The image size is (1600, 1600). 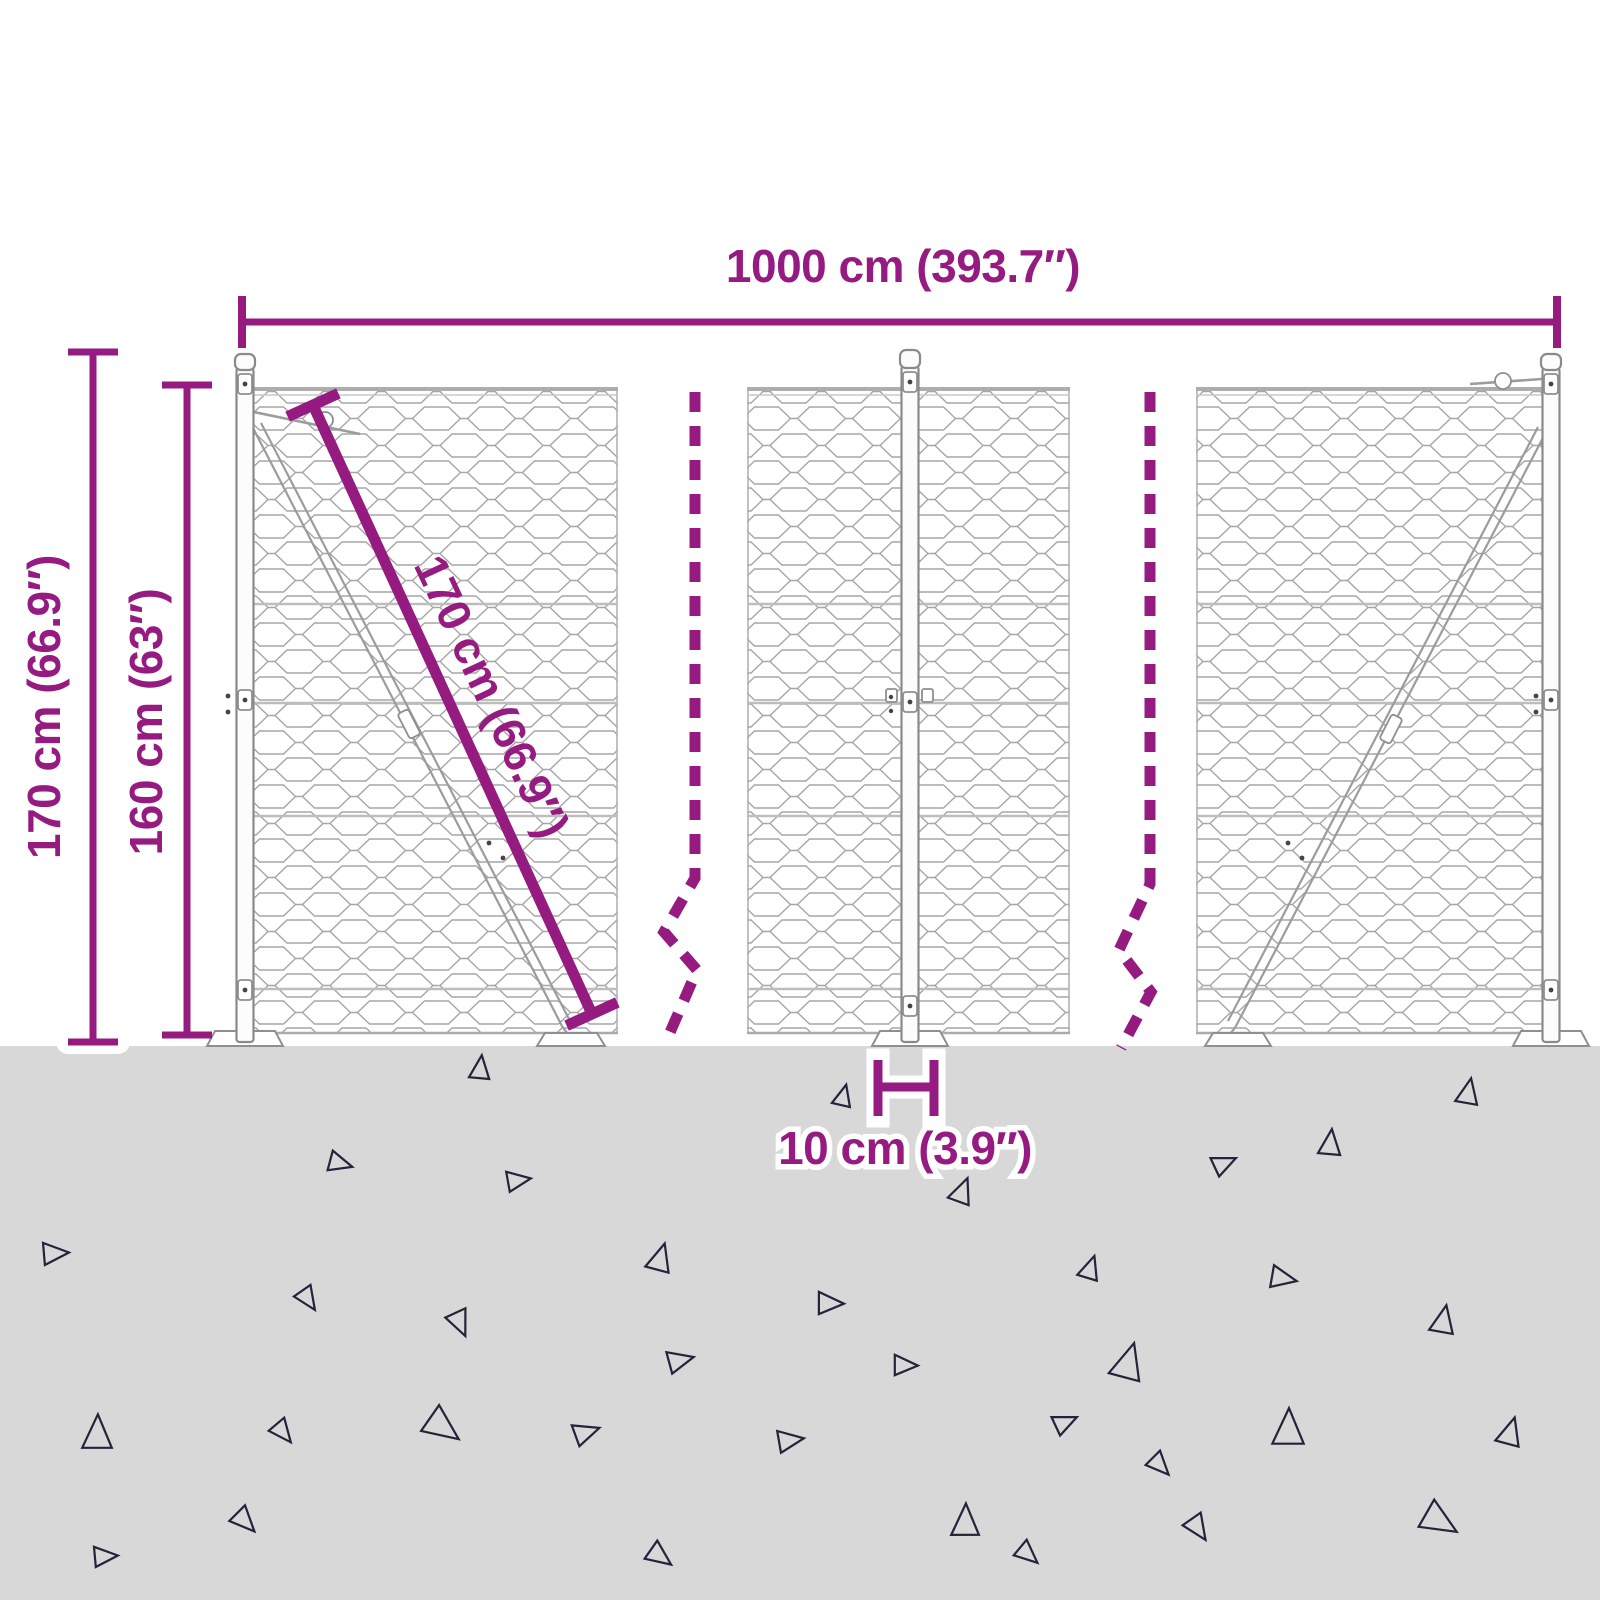 What do you see at coordinates (906, 1088) in the screenshot?
I see `post-offset-dimension-marker` at bounding box center [906, 1088].